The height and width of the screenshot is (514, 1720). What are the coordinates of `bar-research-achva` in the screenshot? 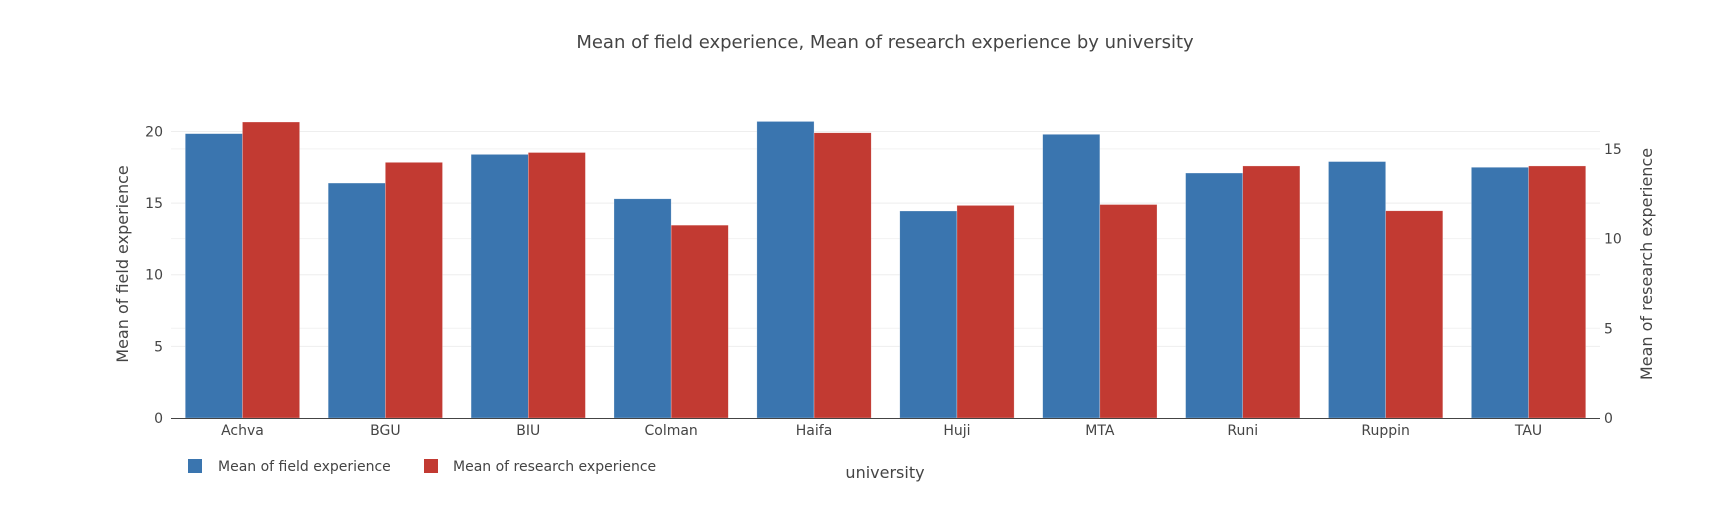 It's located at (271, 270).